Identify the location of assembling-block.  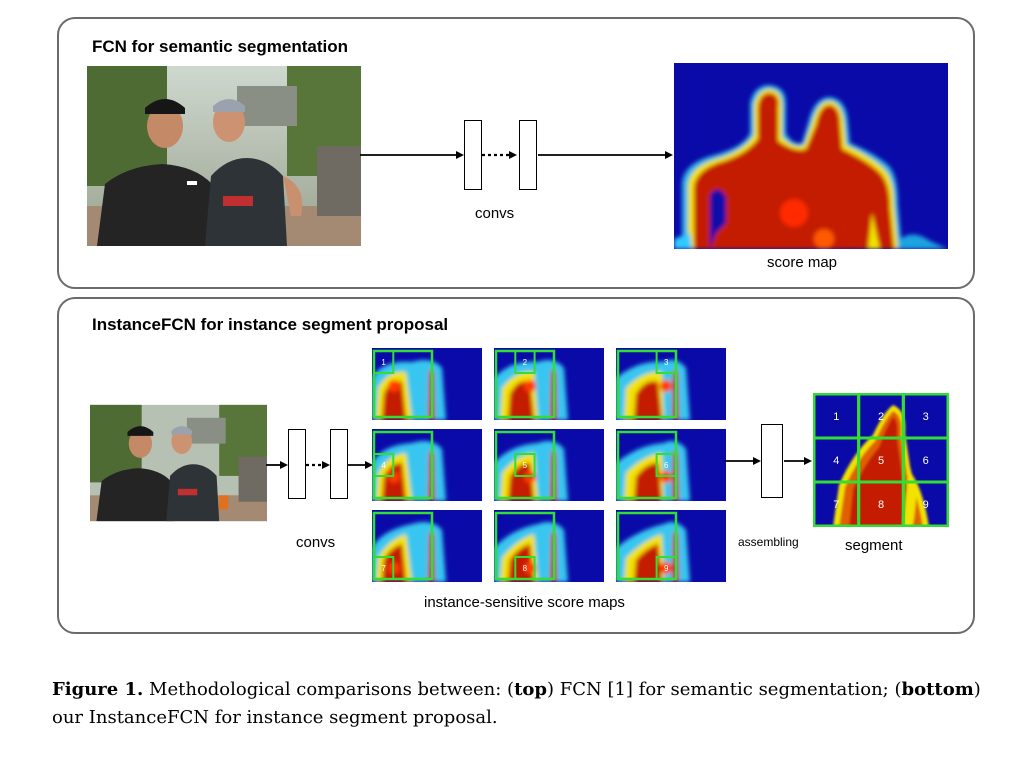
(772, 461).